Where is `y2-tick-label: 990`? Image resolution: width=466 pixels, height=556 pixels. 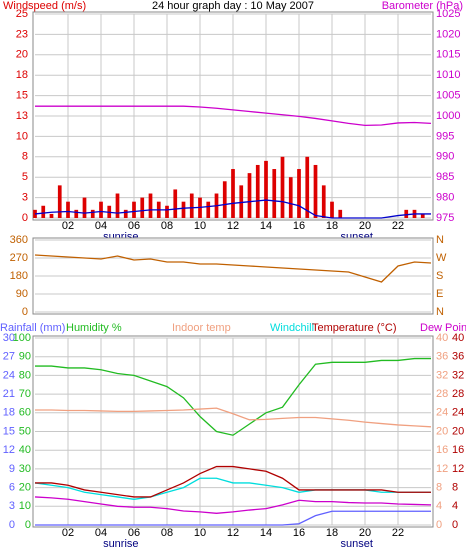 y2-tick-label: 990 is located at coordinates (445, 157).